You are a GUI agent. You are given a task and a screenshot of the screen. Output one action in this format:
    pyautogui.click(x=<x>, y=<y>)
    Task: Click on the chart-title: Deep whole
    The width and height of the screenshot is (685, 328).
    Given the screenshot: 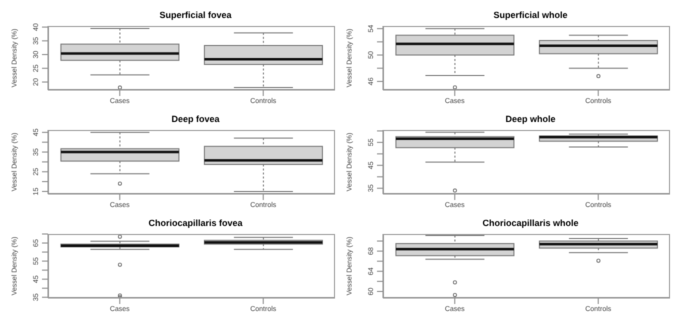 What is the action you would take?
    pyautogui.click(x=530, y=119)
    